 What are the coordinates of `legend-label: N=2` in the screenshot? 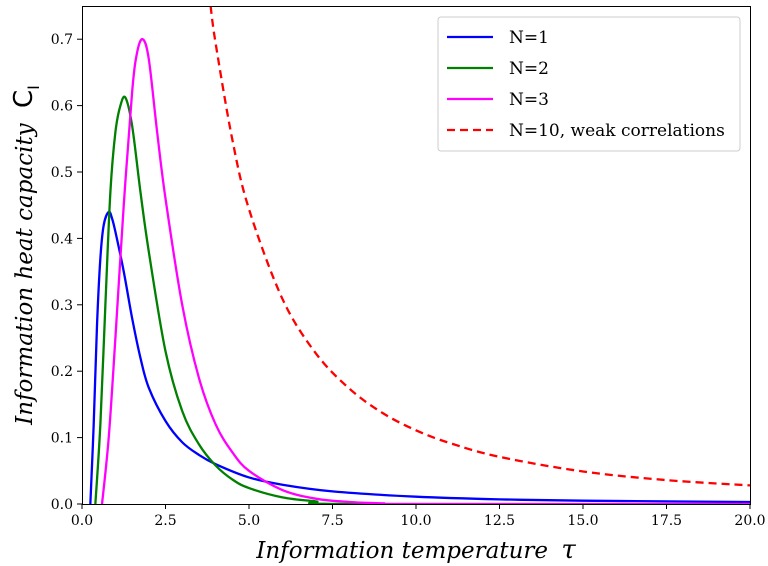 It's located at (529, 69).